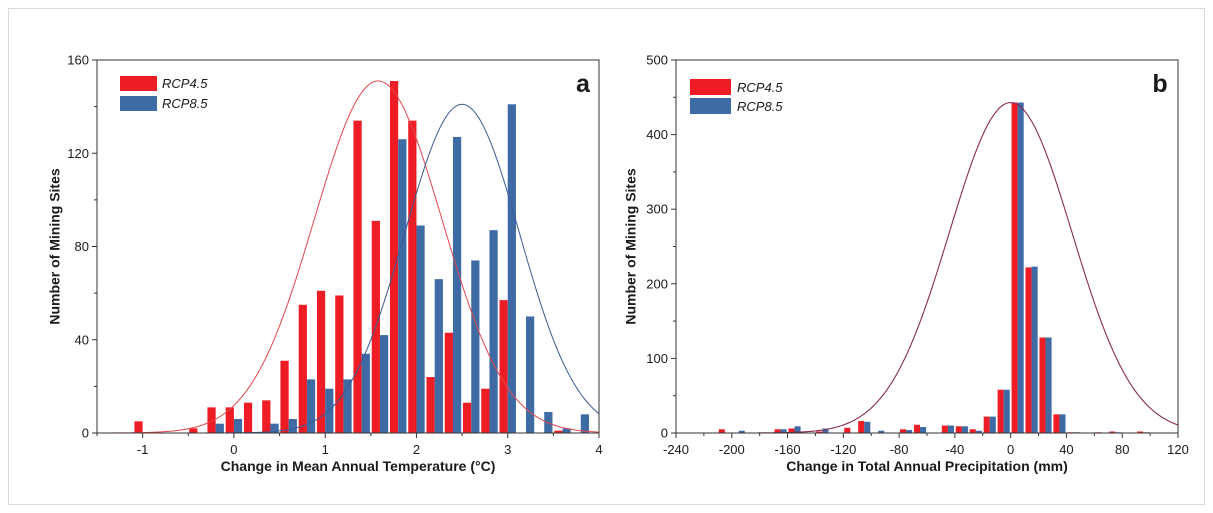  What do you see at coordinates (732, 449) in the screenshot?
I see `x-tick-label: -200` at bounding box center [732, 449].